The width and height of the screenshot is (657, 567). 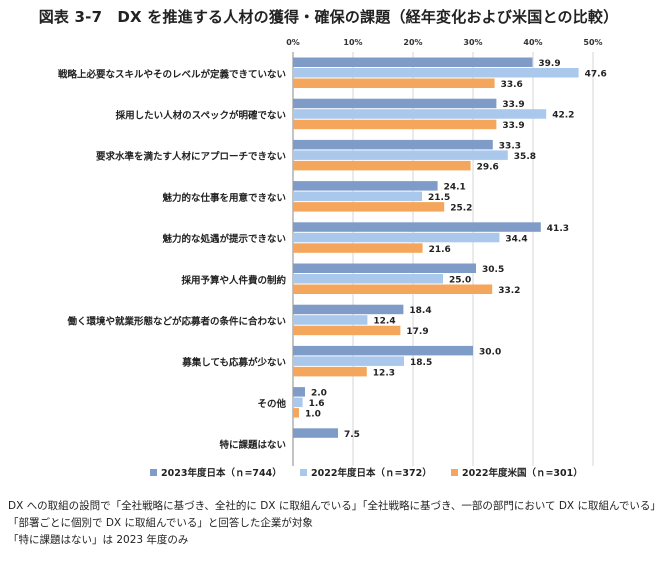 I want to click on x-tick-label: 30%, so click(x=472, y=42).